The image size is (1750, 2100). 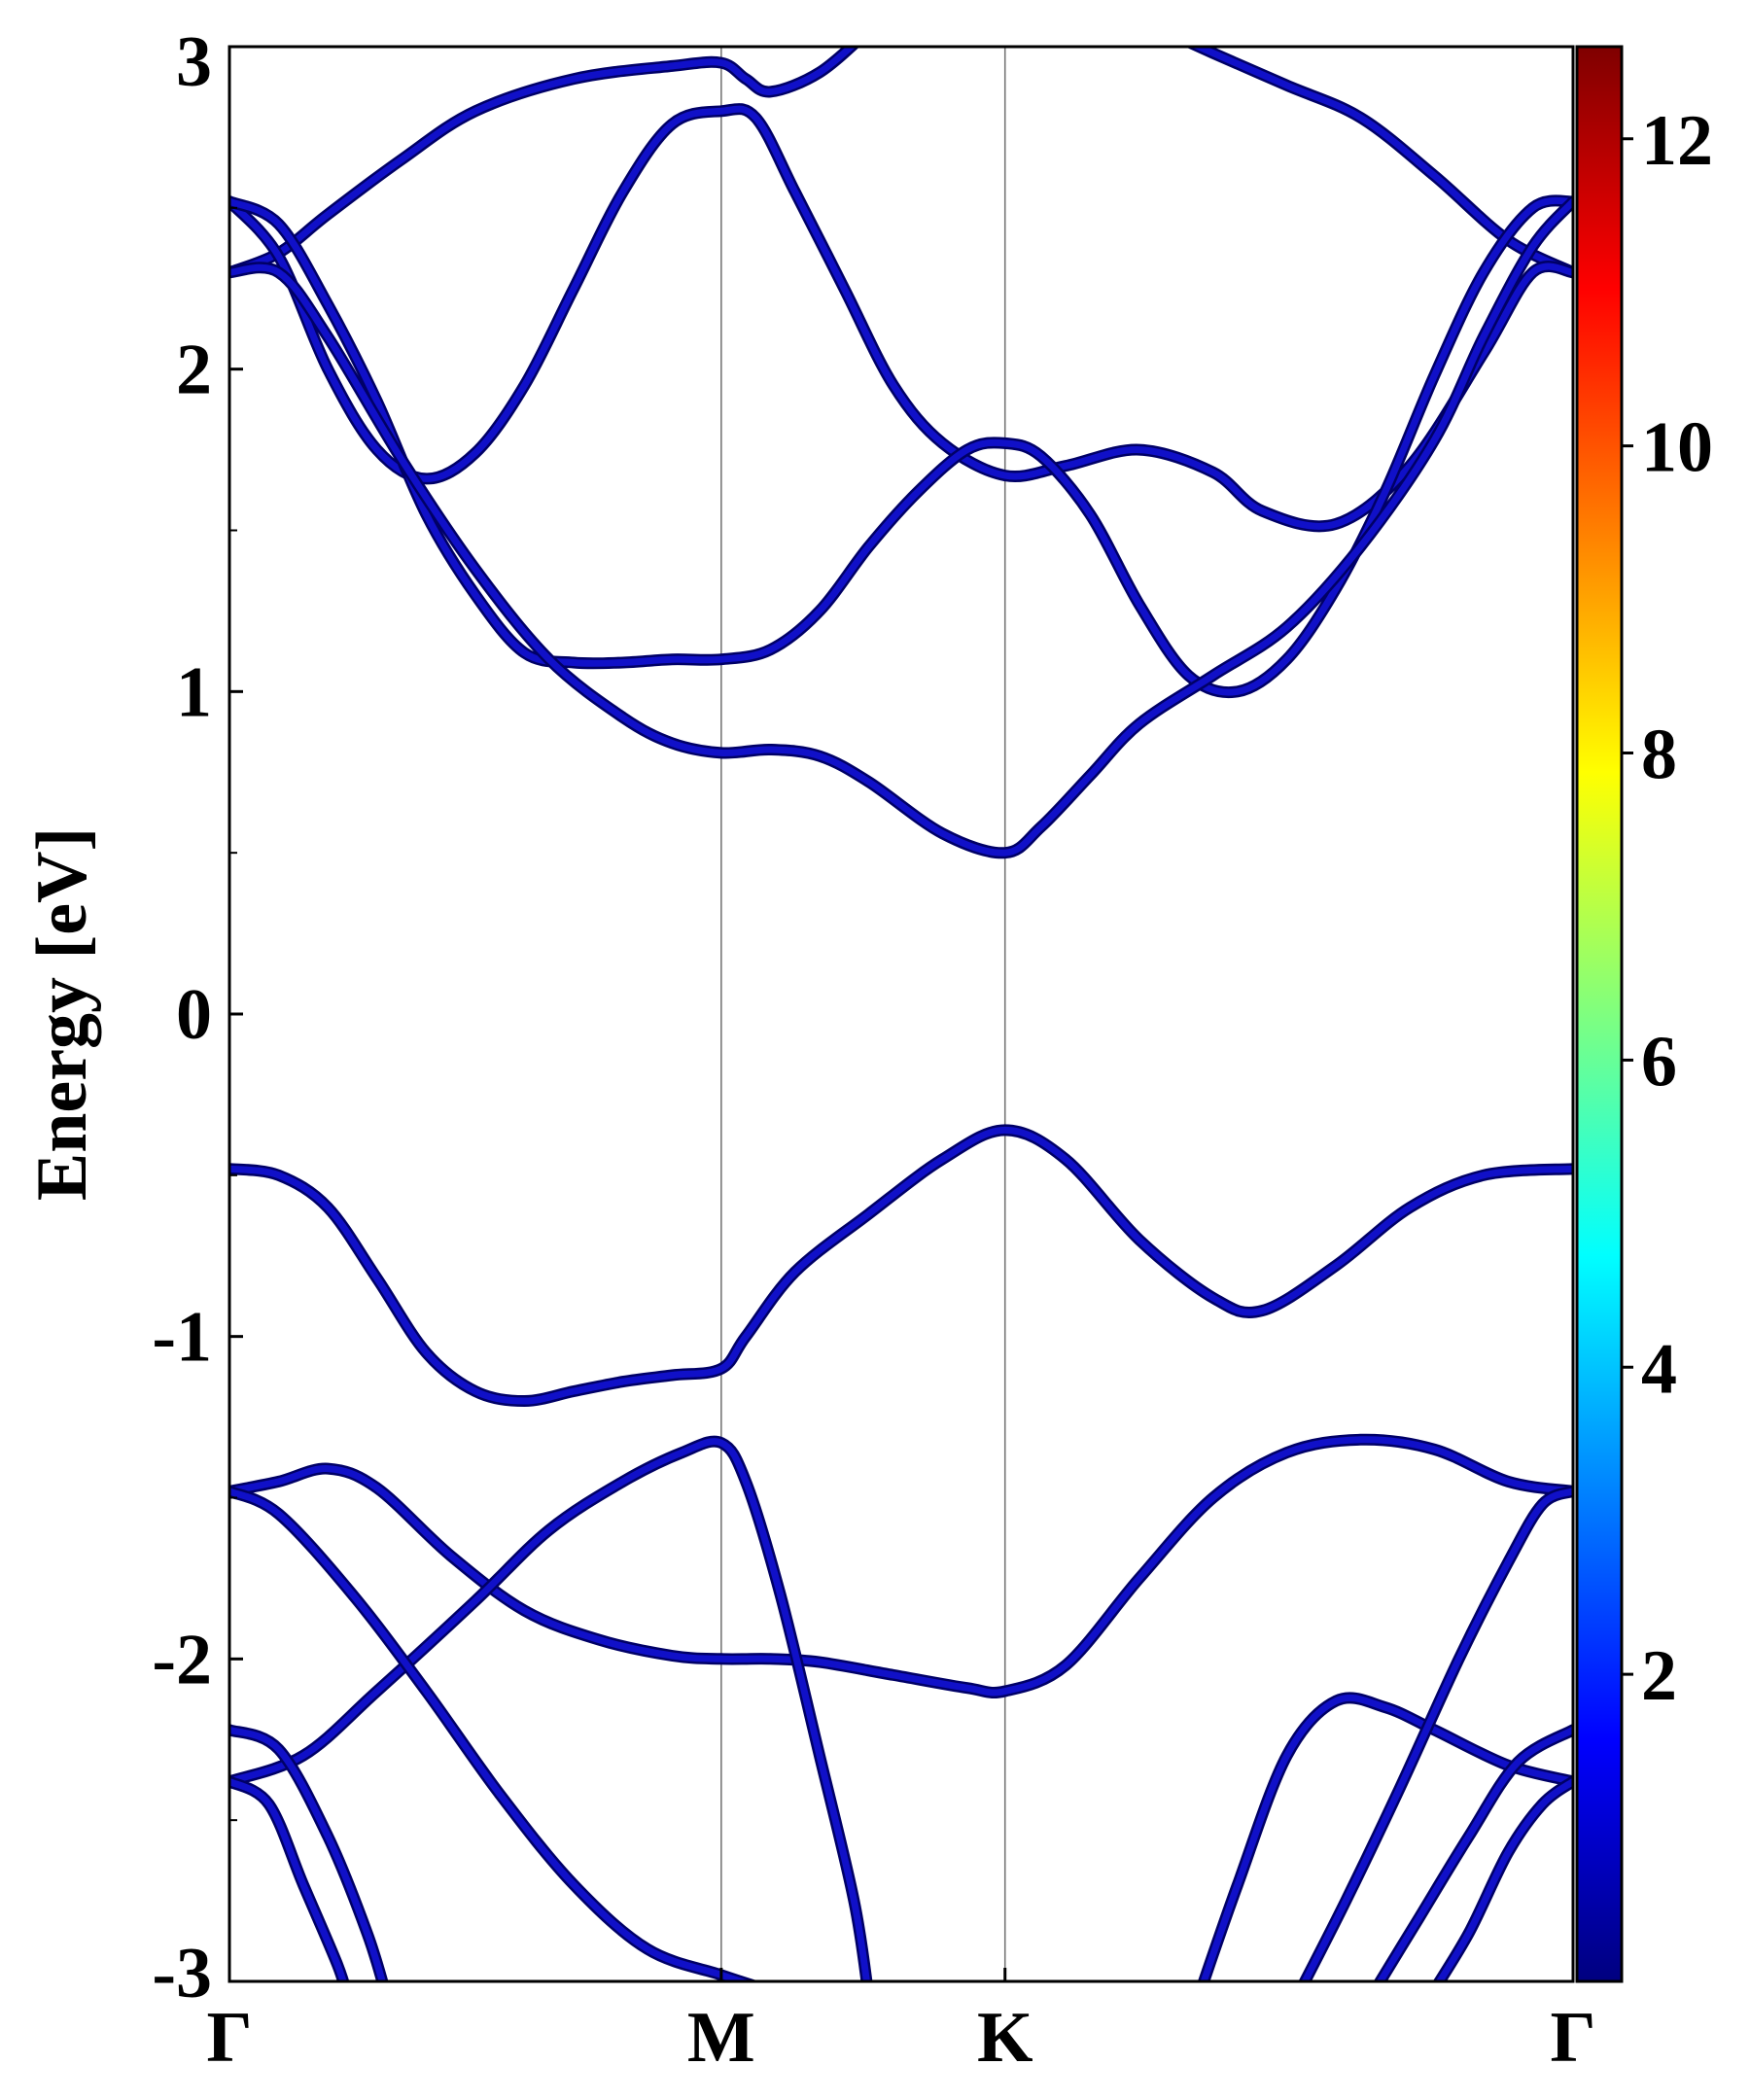 What do you see at coordinates (194, 370) in the screenshot?
I see `y-tick-label-1: 2` at bounding box center [194, 370].